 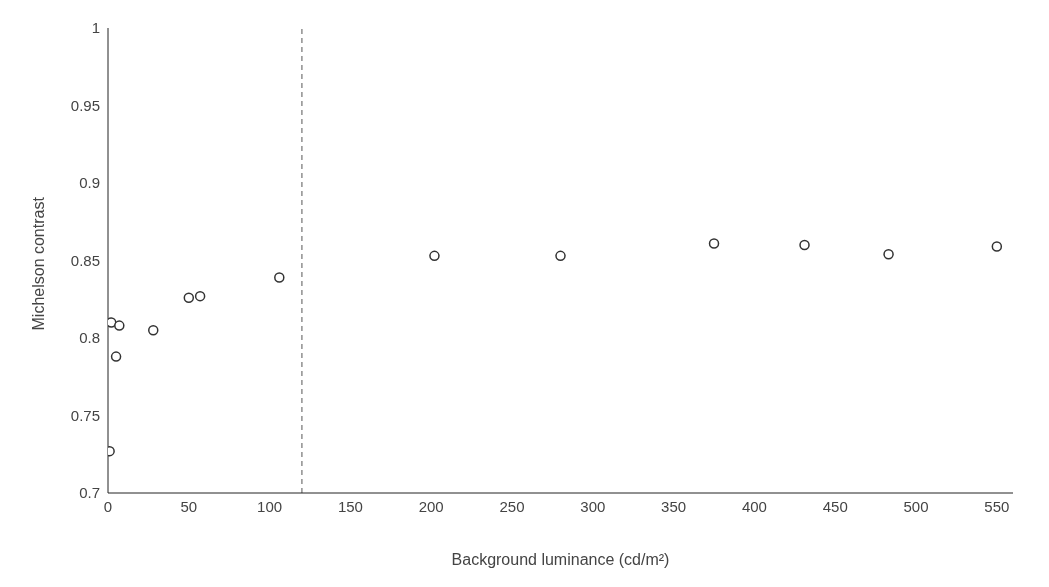 I want to click on y-tick-label: 0.95, so click(x=85, y=105).